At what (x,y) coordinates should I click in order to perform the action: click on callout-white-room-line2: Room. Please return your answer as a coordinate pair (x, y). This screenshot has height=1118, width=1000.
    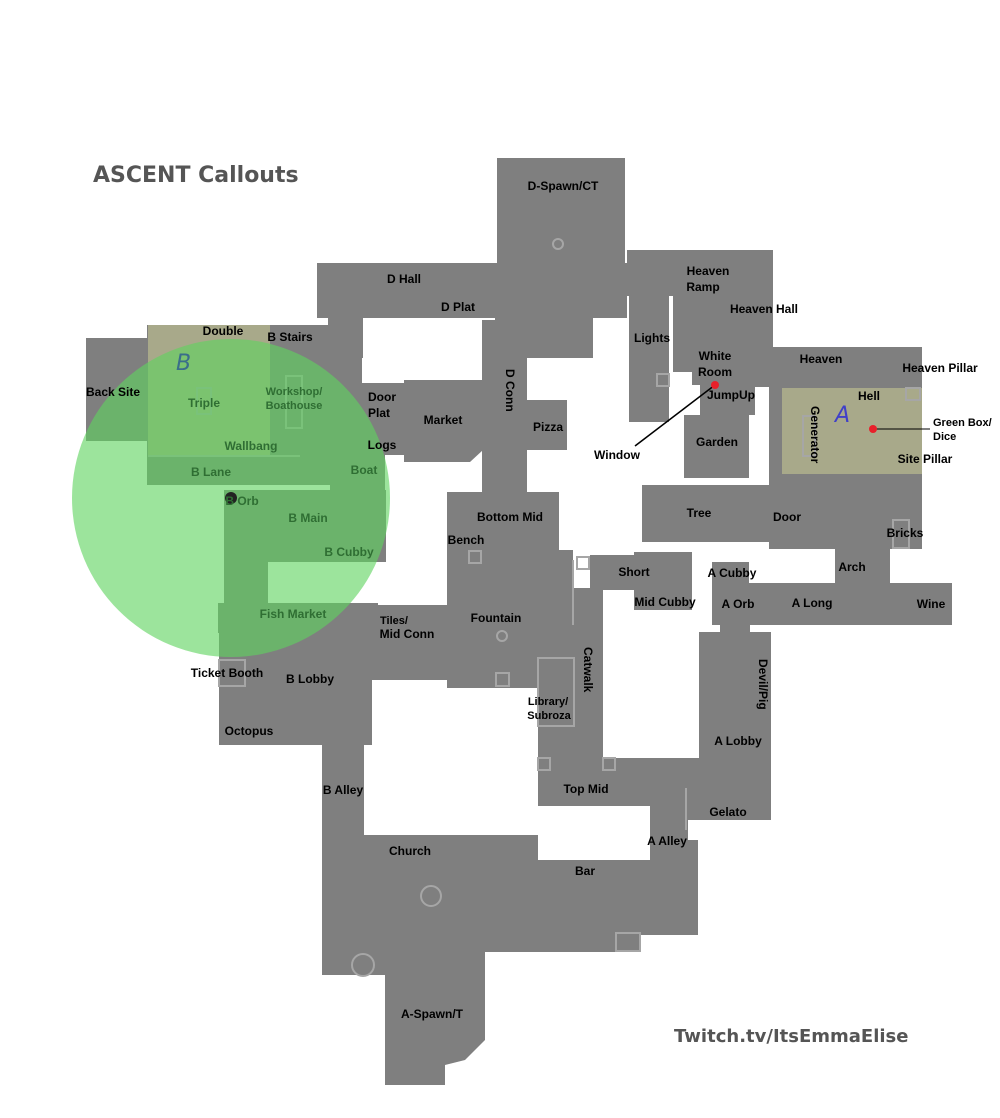
    Looking at the image, I should click on (715, 372).